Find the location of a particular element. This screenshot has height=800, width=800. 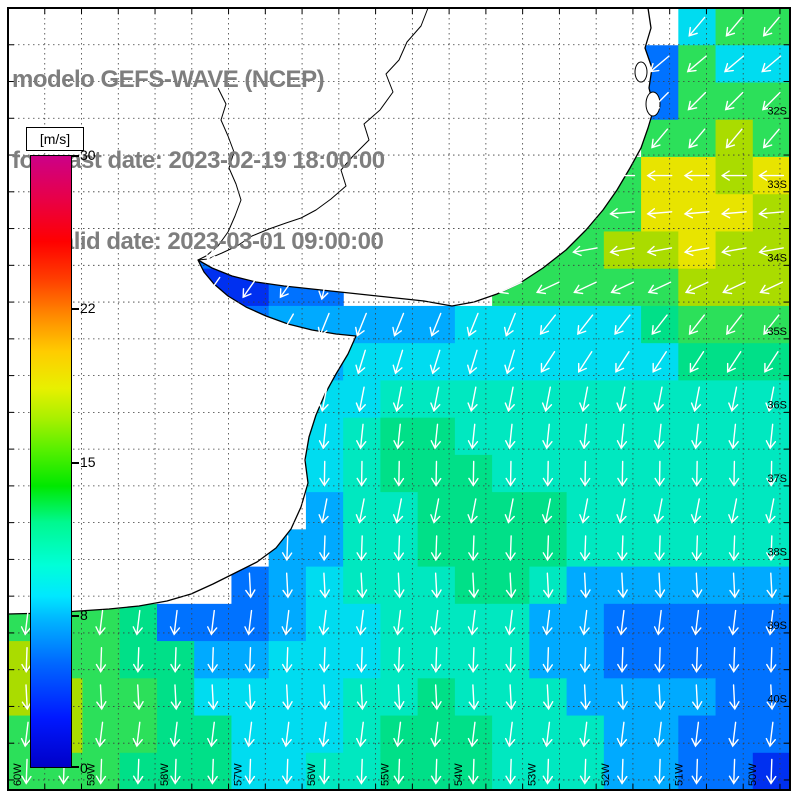

longitude-label: 50W is located at coordinates (753, 774).